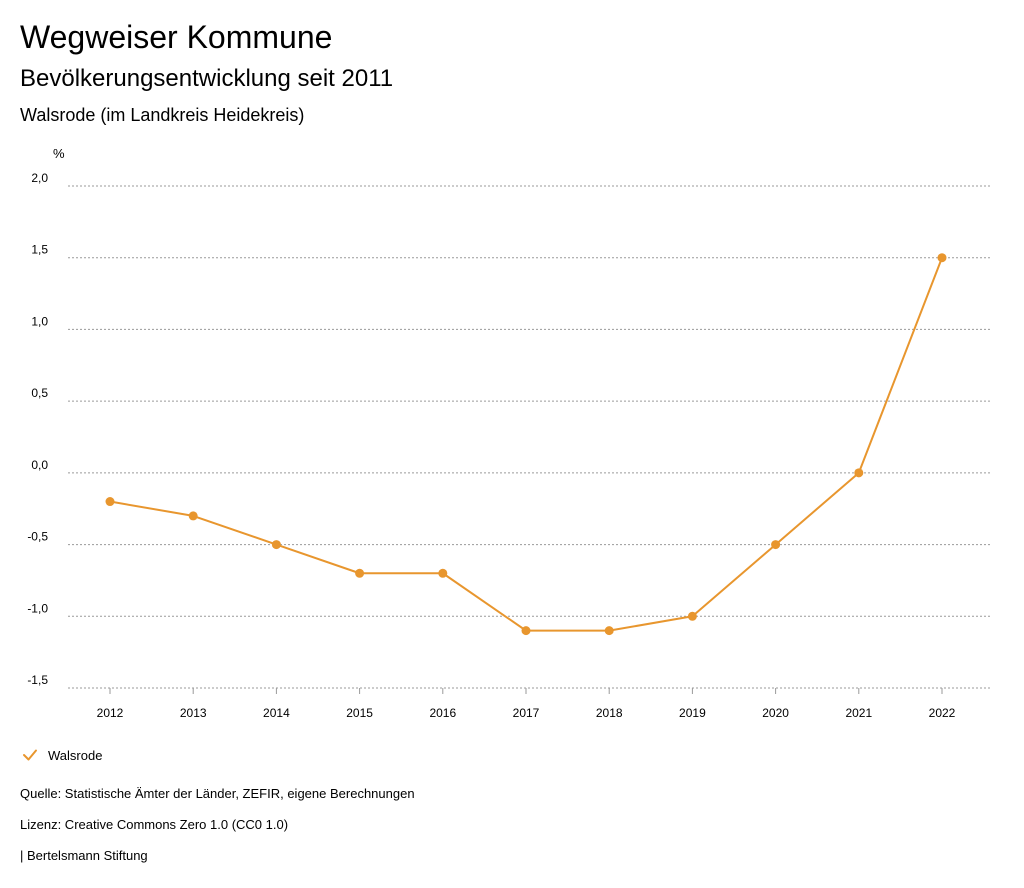 Image resolution: width=1024 pixels, height=888 pixels. What do you see at coordinates (692, 713) in the screenshot?
I see `x-tick-label: 2019` at bounding box center [692, 713].